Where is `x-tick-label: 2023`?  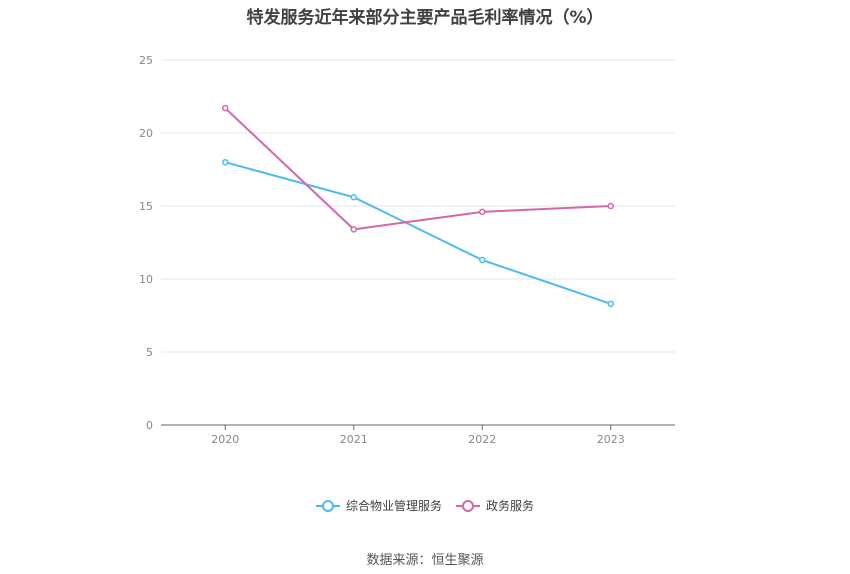
x-tick-label: 2023 is located at coordinates (611, 439).